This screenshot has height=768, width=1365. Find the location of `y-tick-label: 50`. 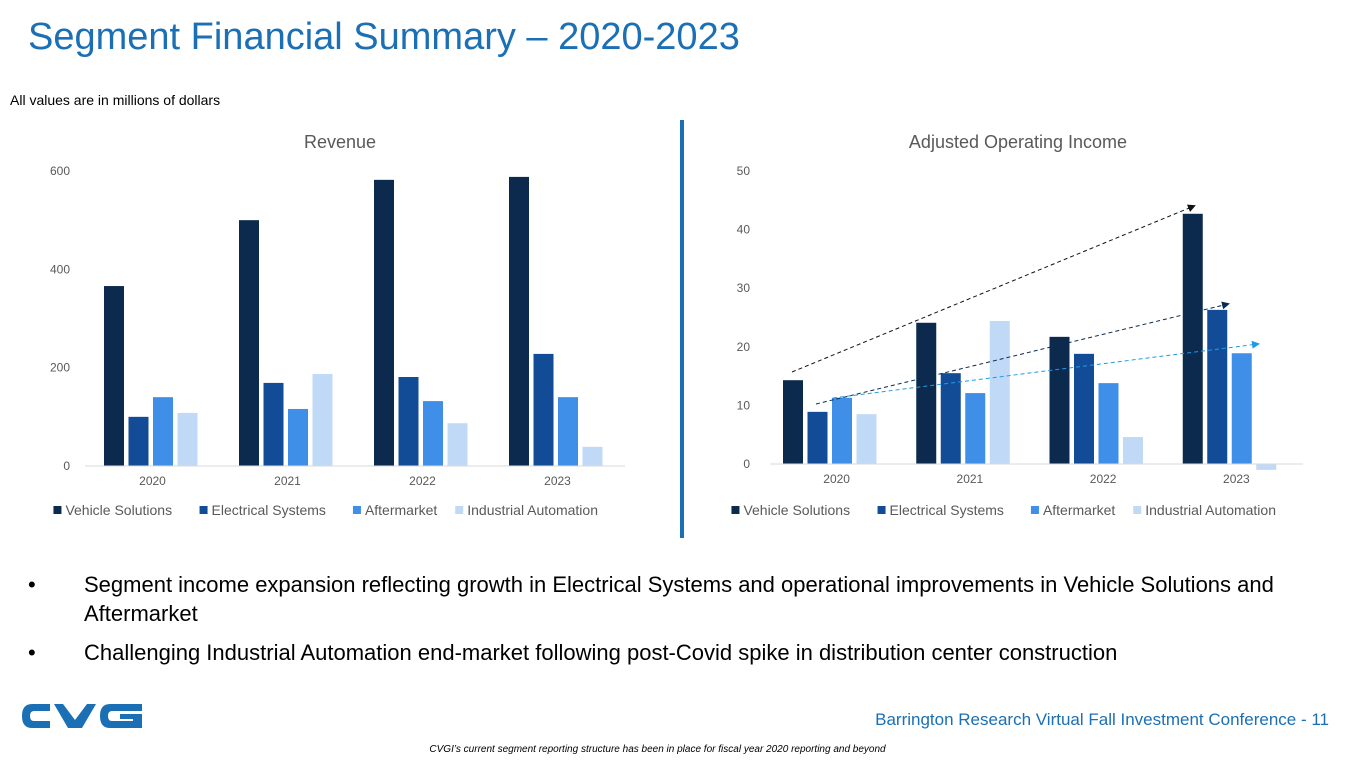

y-tick-label: 50 is located at coordinates (744, 171).